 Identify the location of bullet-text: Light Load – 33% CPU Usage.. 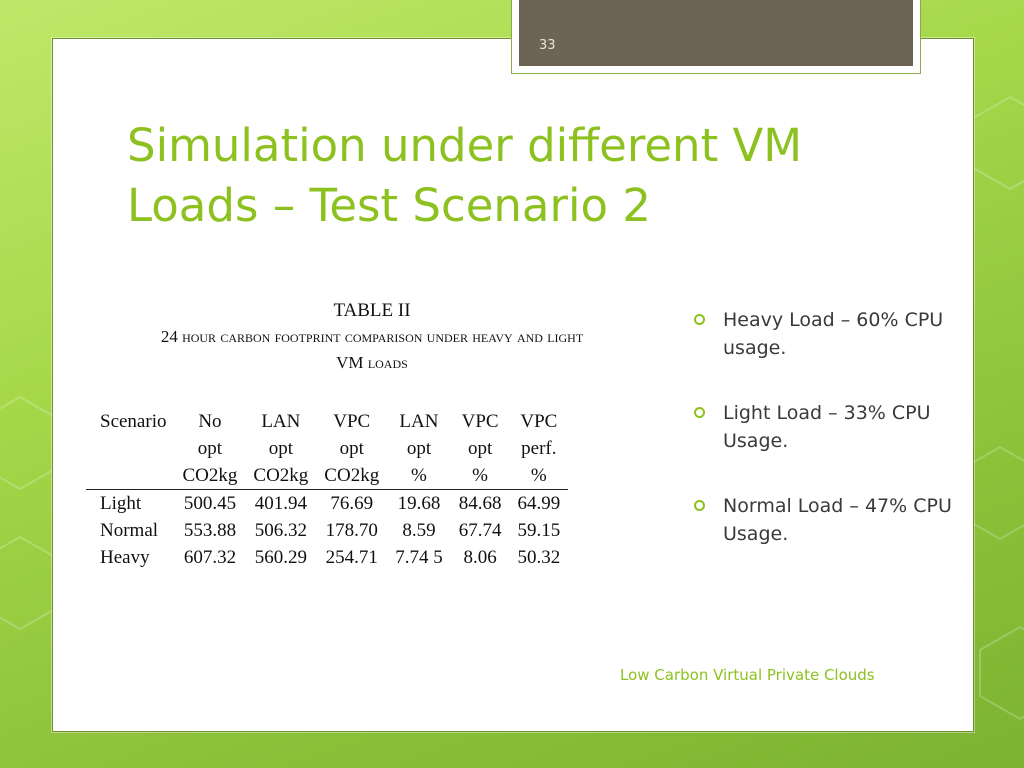
(827, 427).